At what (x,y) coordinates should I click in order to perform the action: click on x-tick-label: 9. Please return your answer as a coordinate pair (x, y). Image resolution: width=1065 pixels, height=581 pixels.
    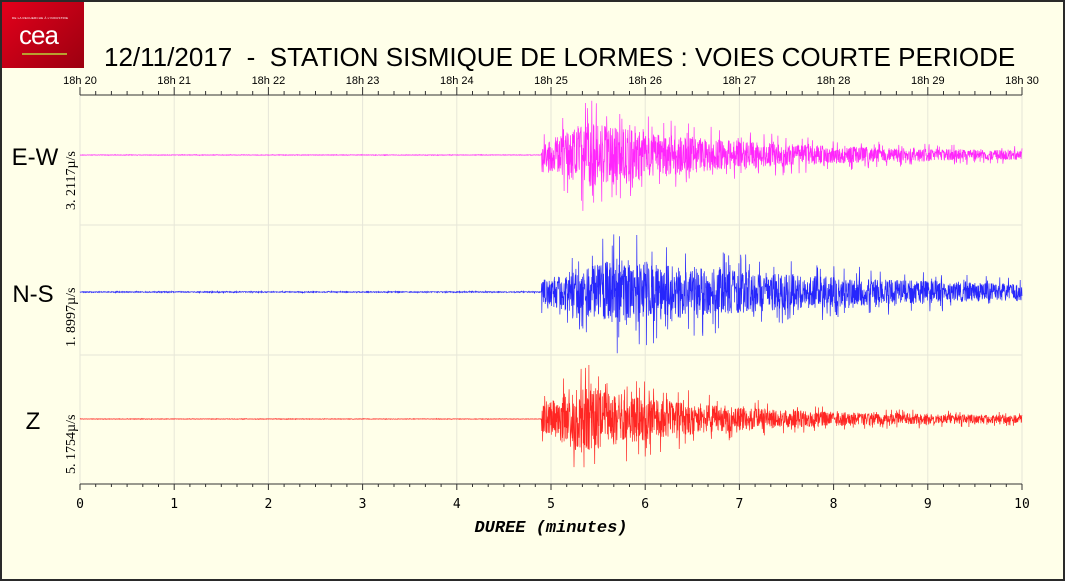
    Looking at the image, I should click on (928, 504).